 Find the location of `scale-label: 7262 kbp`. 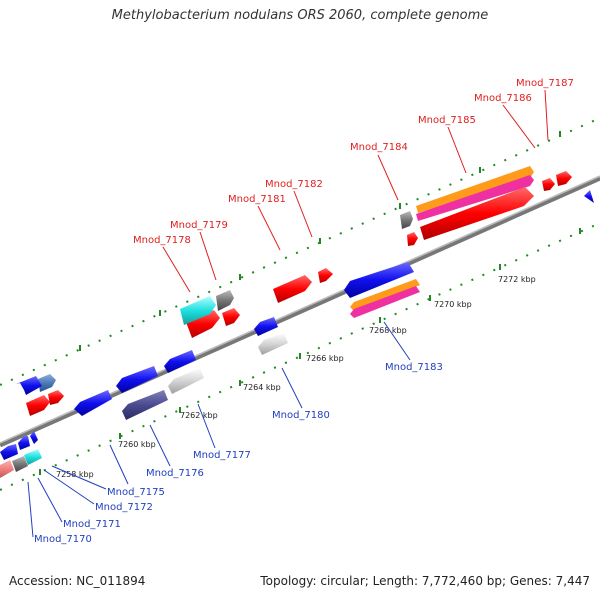

scale-label: 7262 kbp is located at coordinates (199, 415).